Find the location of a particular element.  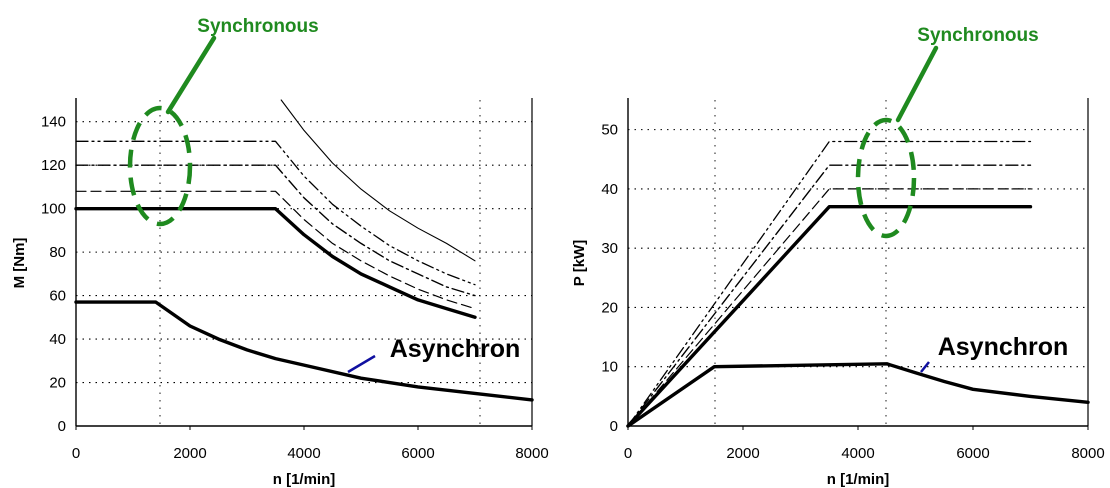

series-line-dashed is located at coordinates (275, 250).